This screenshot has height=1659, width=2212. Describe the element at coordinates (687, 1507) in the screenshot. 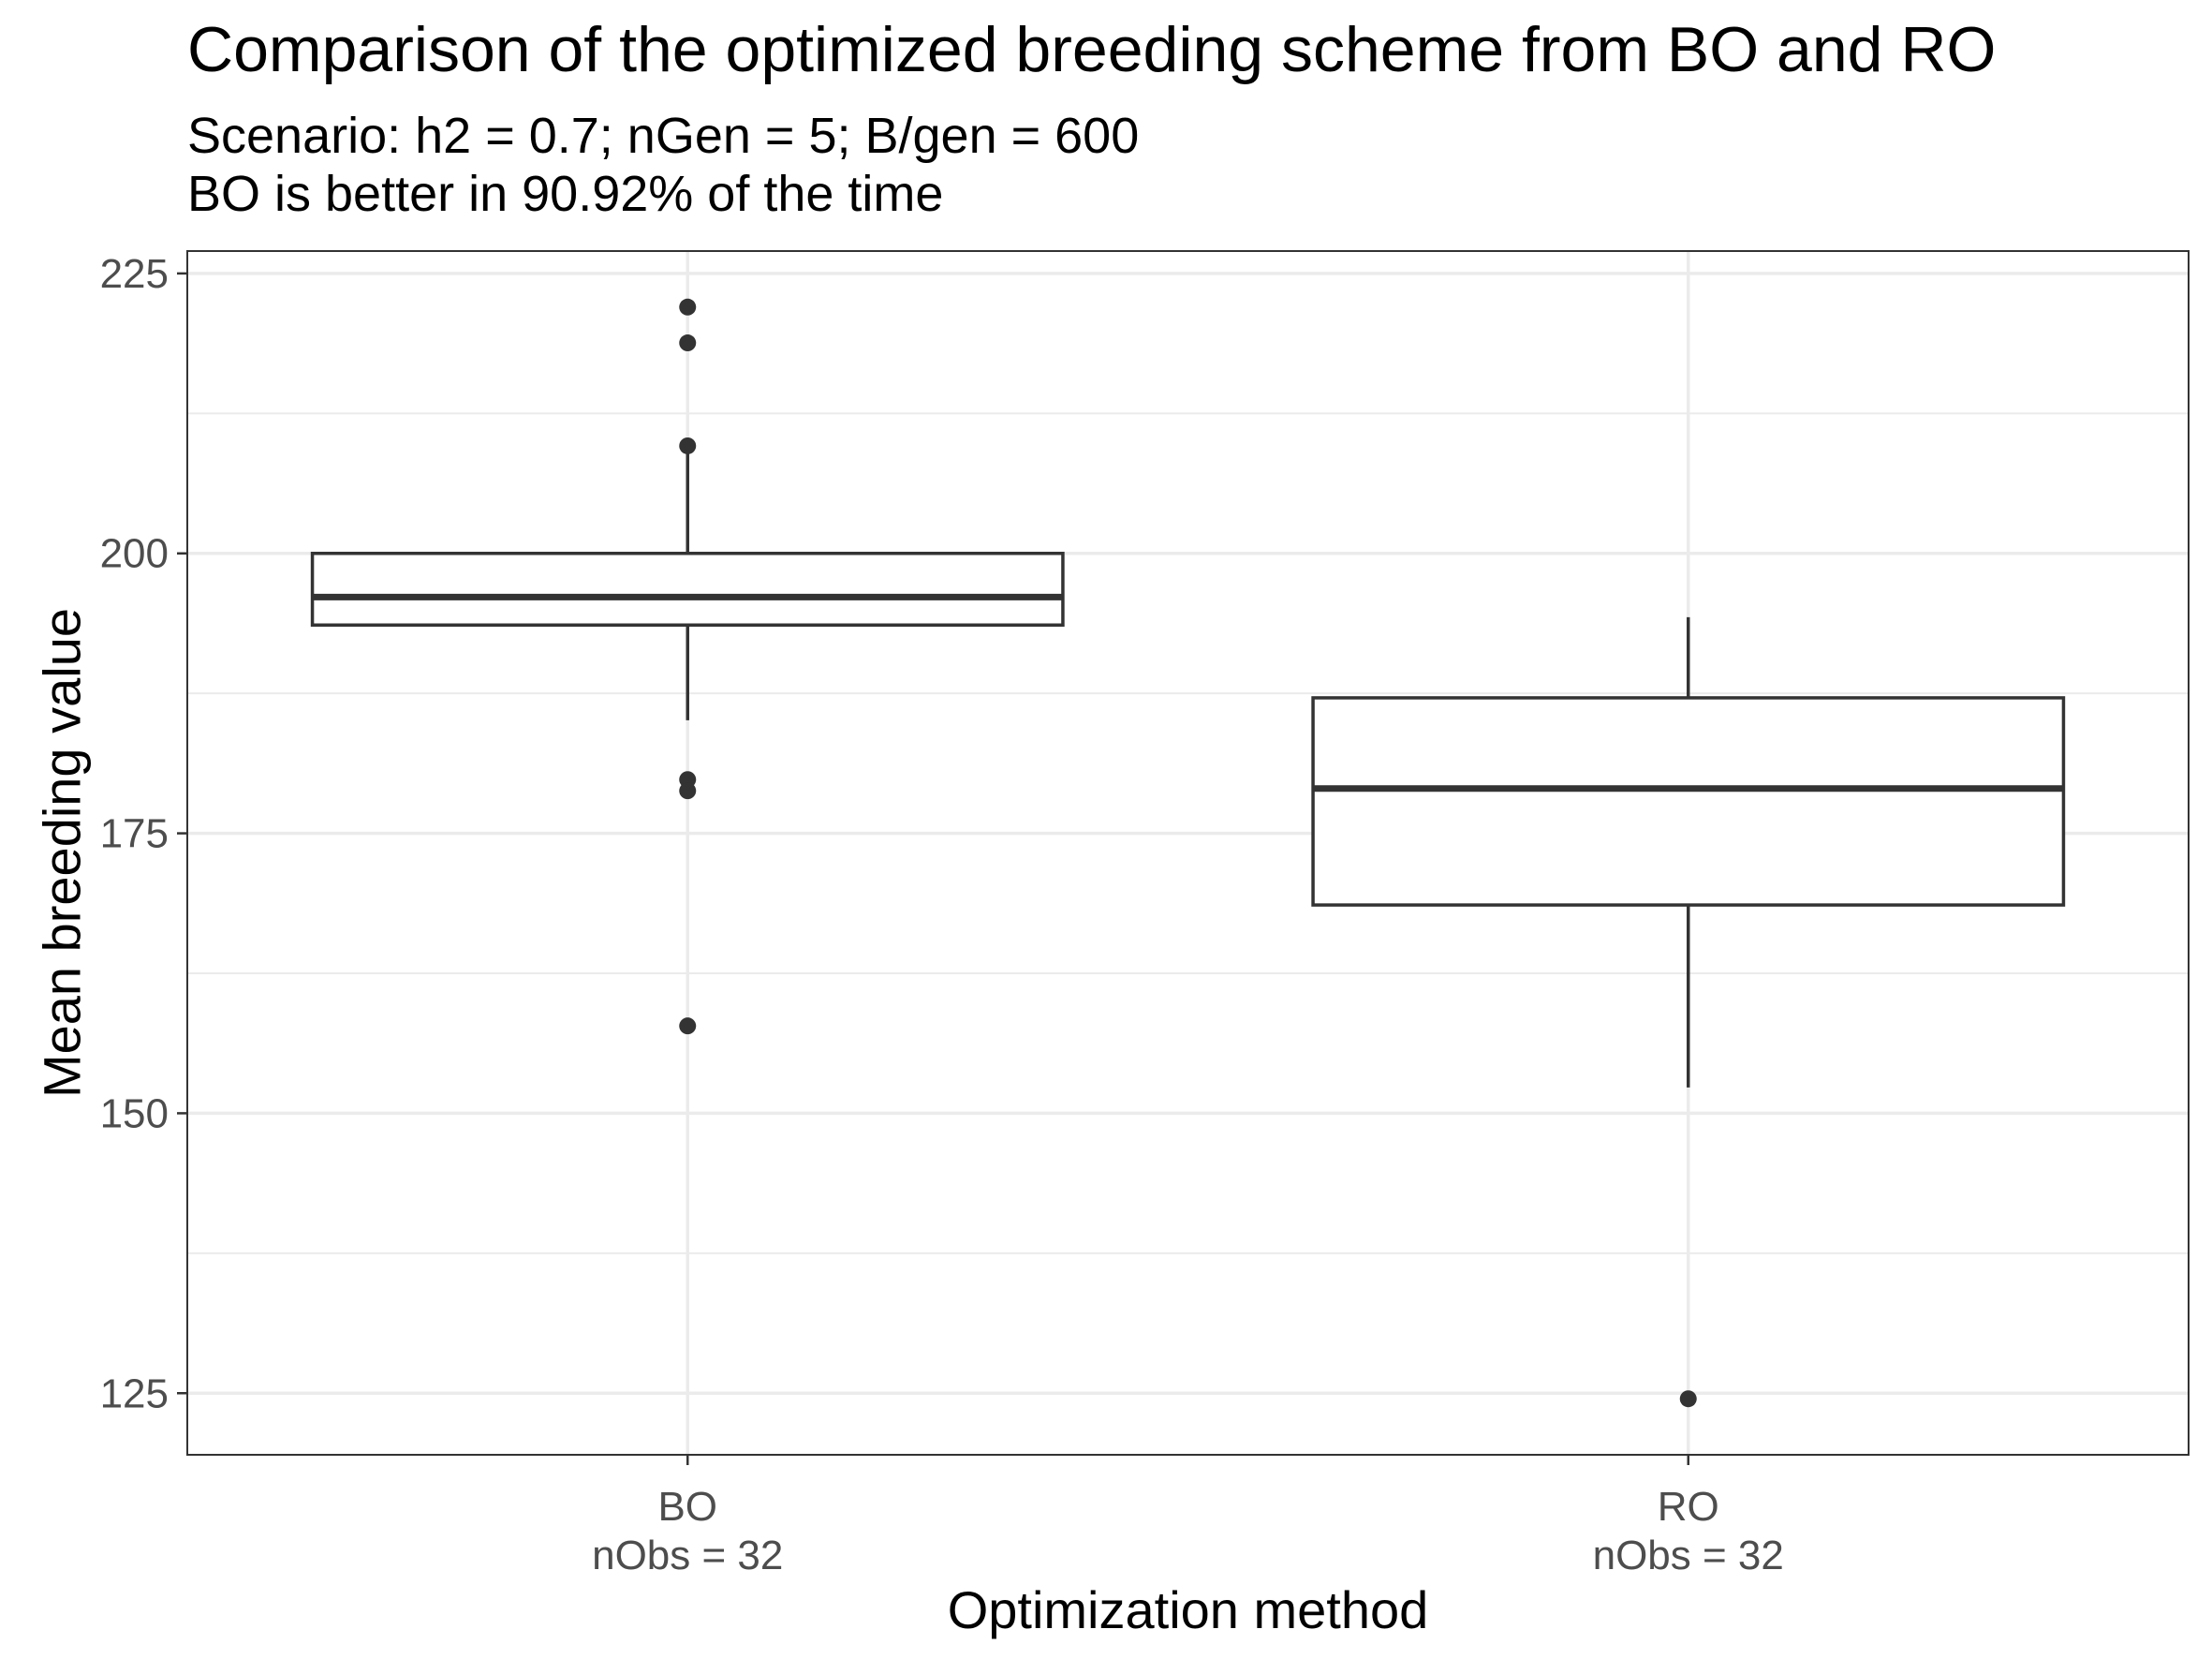

I see `x-tick-label: BO` at that location.